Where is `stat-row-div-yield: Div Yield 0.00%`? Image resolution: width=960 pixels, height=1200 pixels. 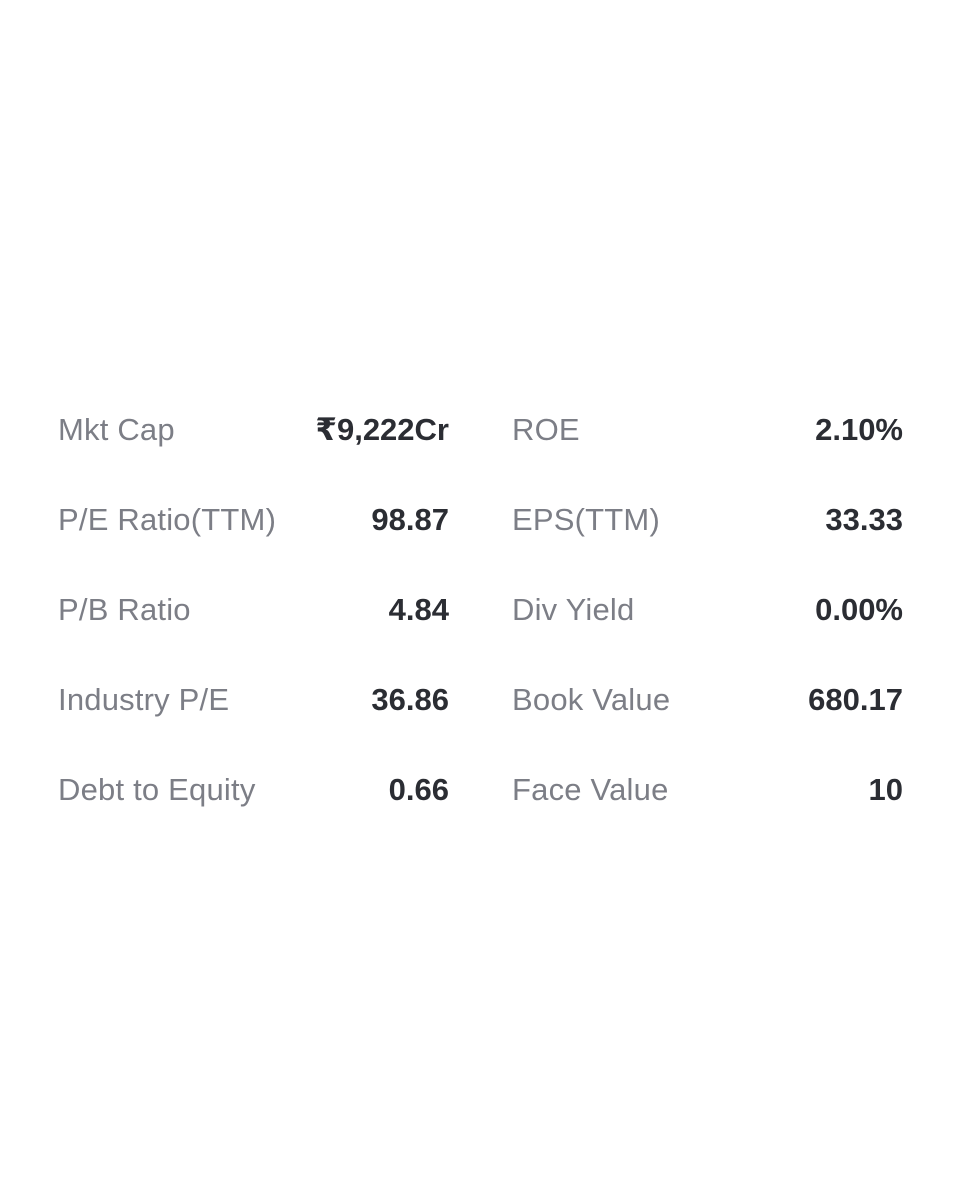 stat-row-div-yield: Div Yield 0.00% is located at coordinates (707, 610).